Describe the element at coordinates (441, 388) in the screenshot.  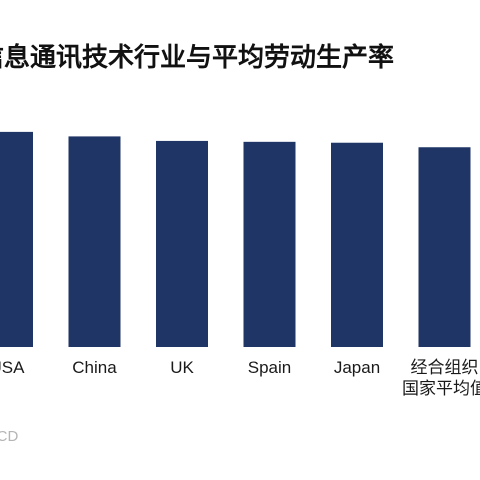
I see `category-label-5-line-1: 国家平均值` at that location.